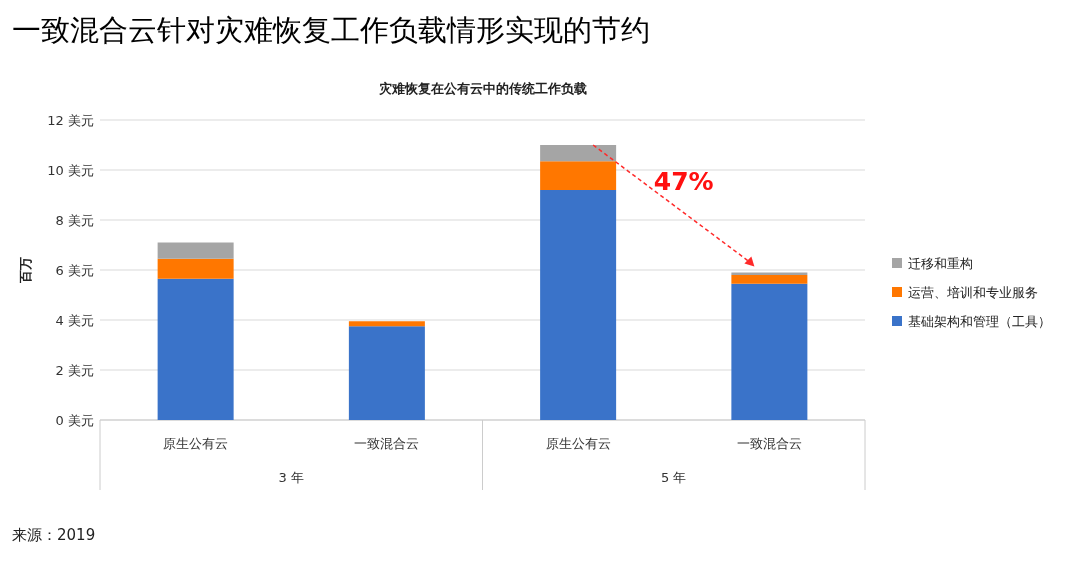 This screenshot has height=568, width=1080. What do you see at coordinates (74, 320) in the screenshot?
I see `y-tick-label: 4 美元` at bounding box center [74, 320].